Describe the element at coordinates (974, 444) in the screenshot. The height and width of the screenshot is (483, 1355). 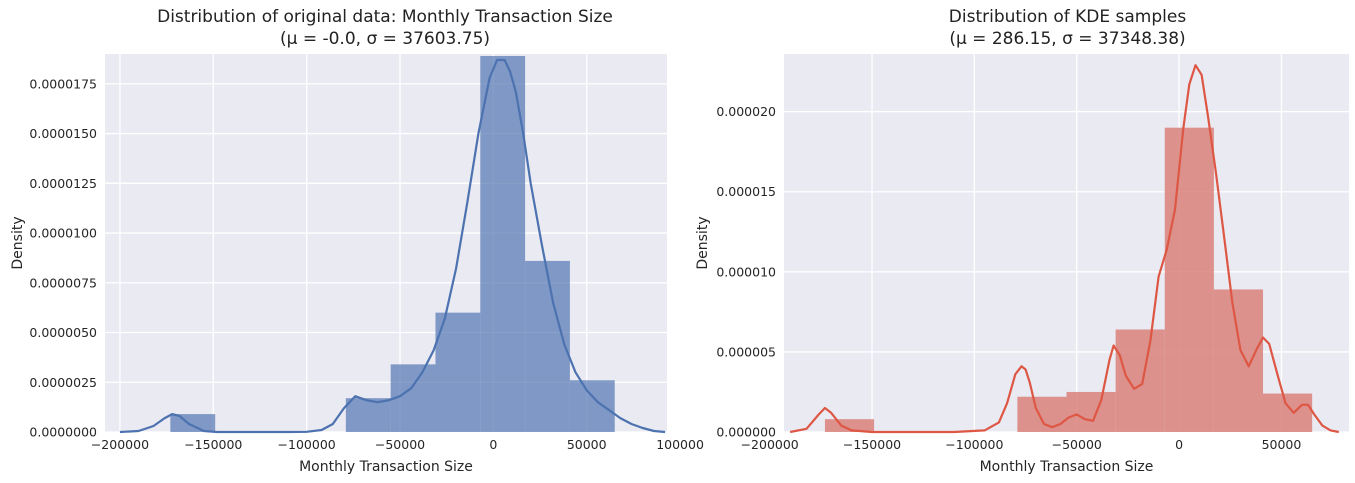
I see `chart-2-x-tick-label: −100000` at that location.